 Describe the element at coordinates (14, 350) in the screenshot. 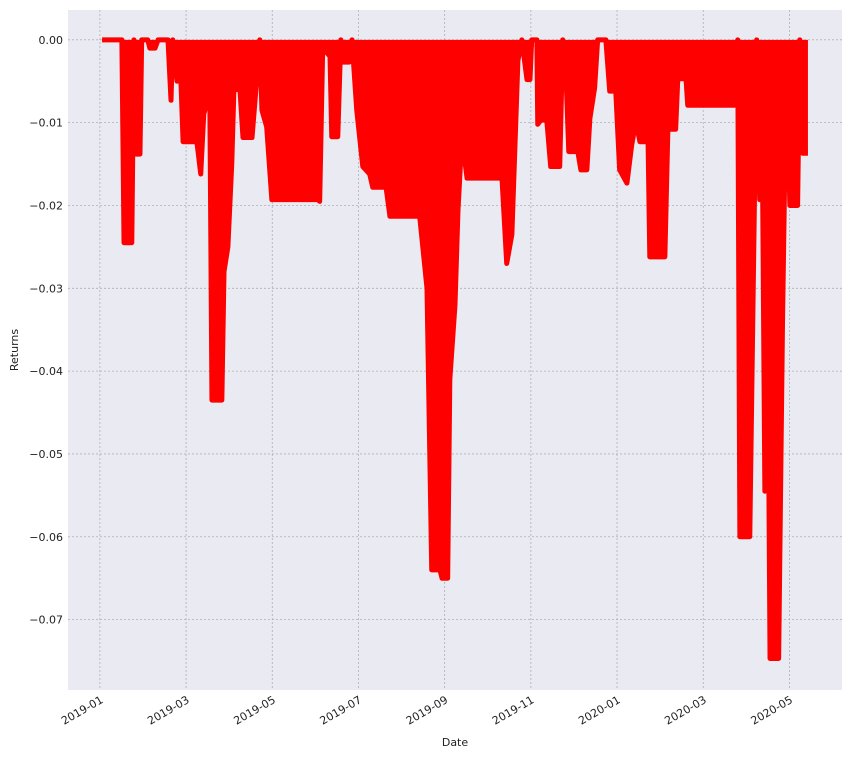

I see `y-axis-label: Returns` at that location.